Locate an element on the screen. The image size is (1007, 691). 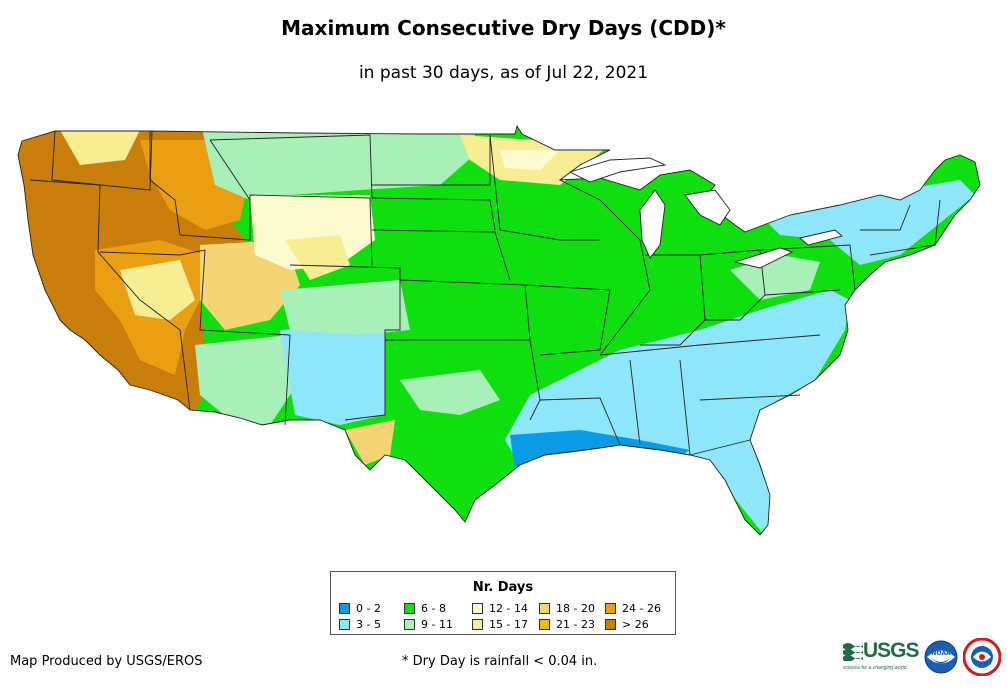
legend-item: 15 - 17 is located at coordinates (500, 624).